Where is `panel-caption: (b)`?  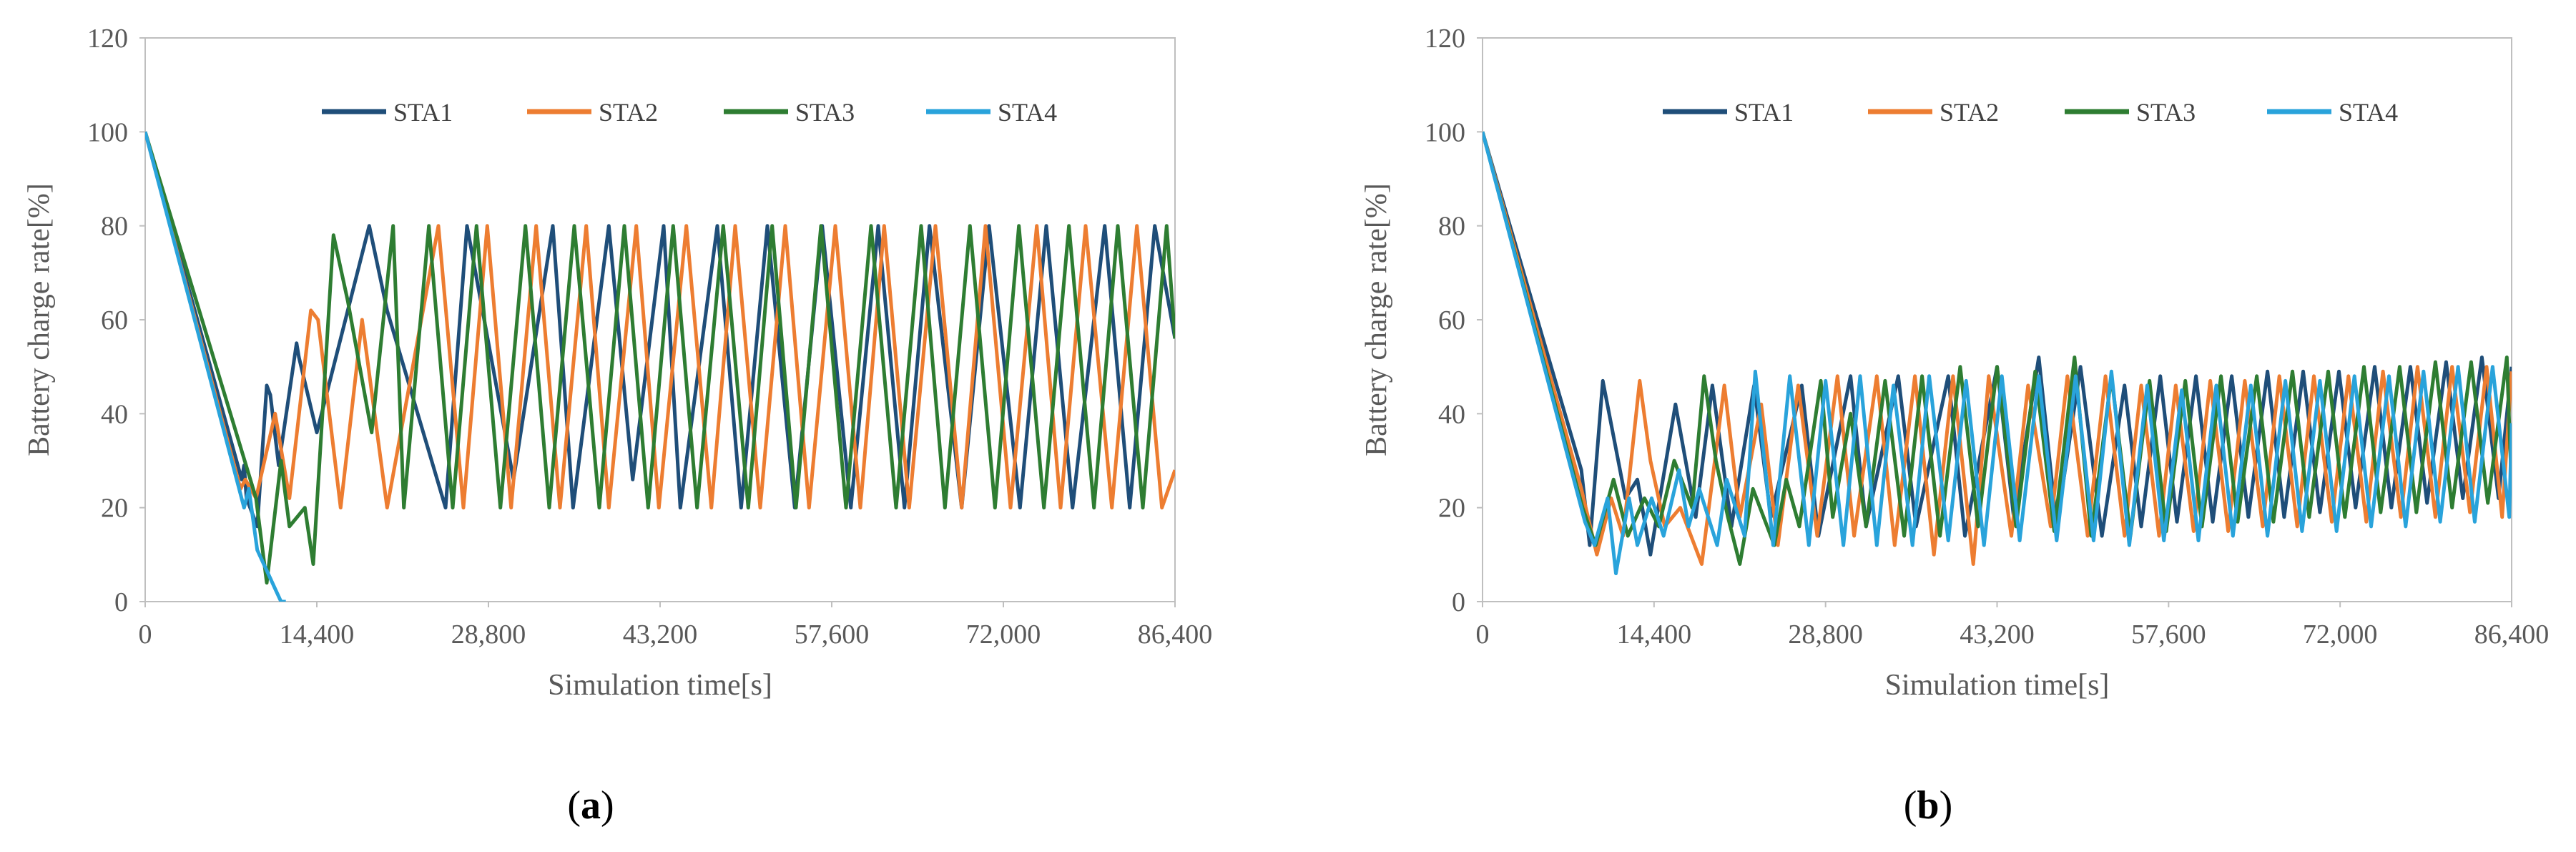 panel-caption: (b) is located at coordinates (1928, 805).